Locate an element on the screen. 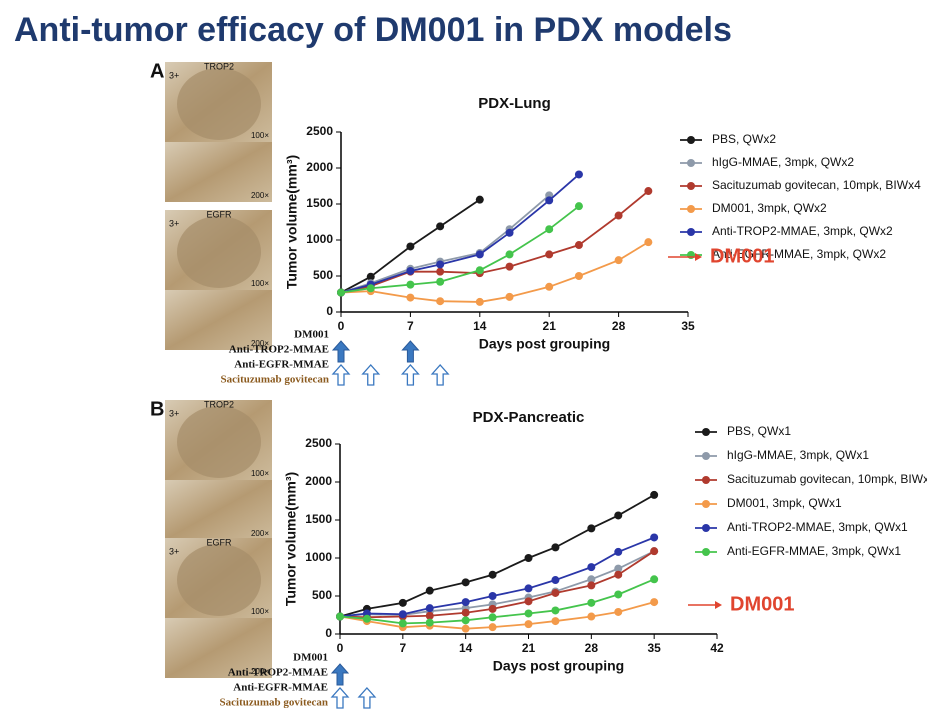  legend-label: PBS, QWx1 is located at coordinates (759, 431).